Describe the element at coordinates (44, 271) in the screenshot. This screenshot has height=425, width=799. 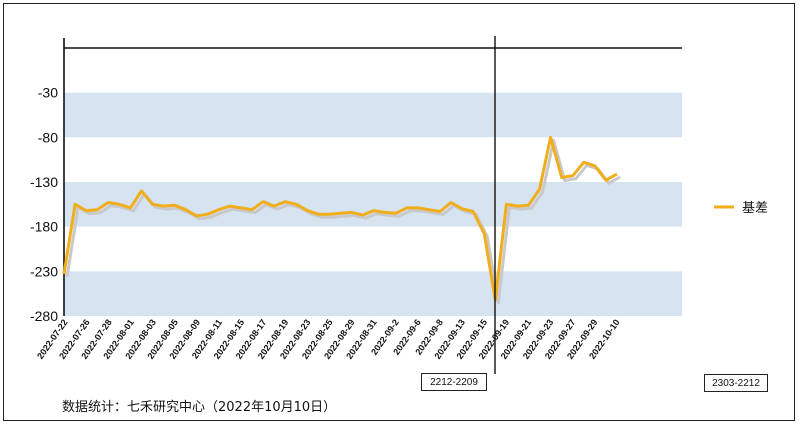
I see `y-tick-label: -230` at that location.